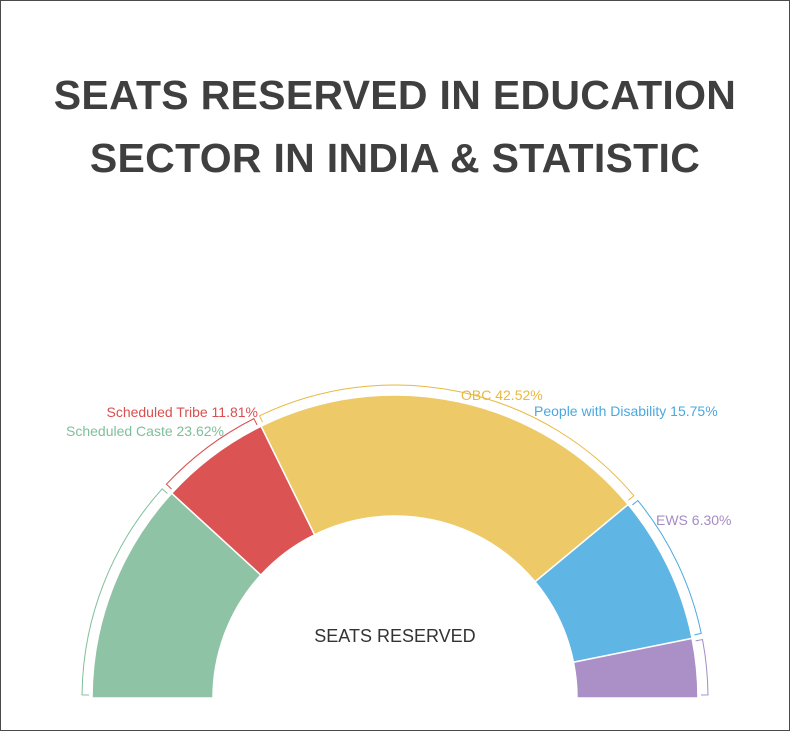 The width and height of the screenshot is (790, 731). I want to click on bracket-obc, so click(446, 442).